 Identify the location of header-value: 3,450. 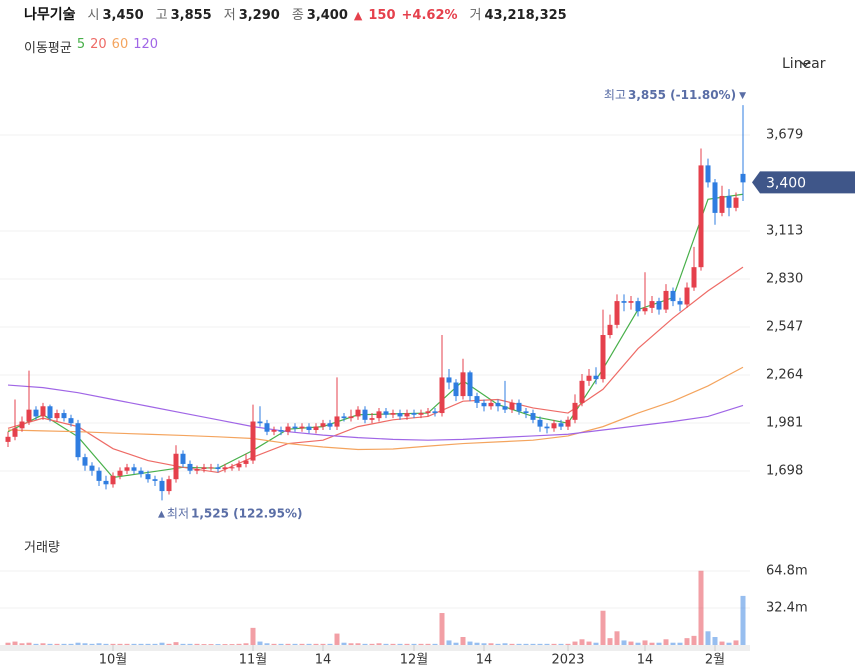
(123, 15).